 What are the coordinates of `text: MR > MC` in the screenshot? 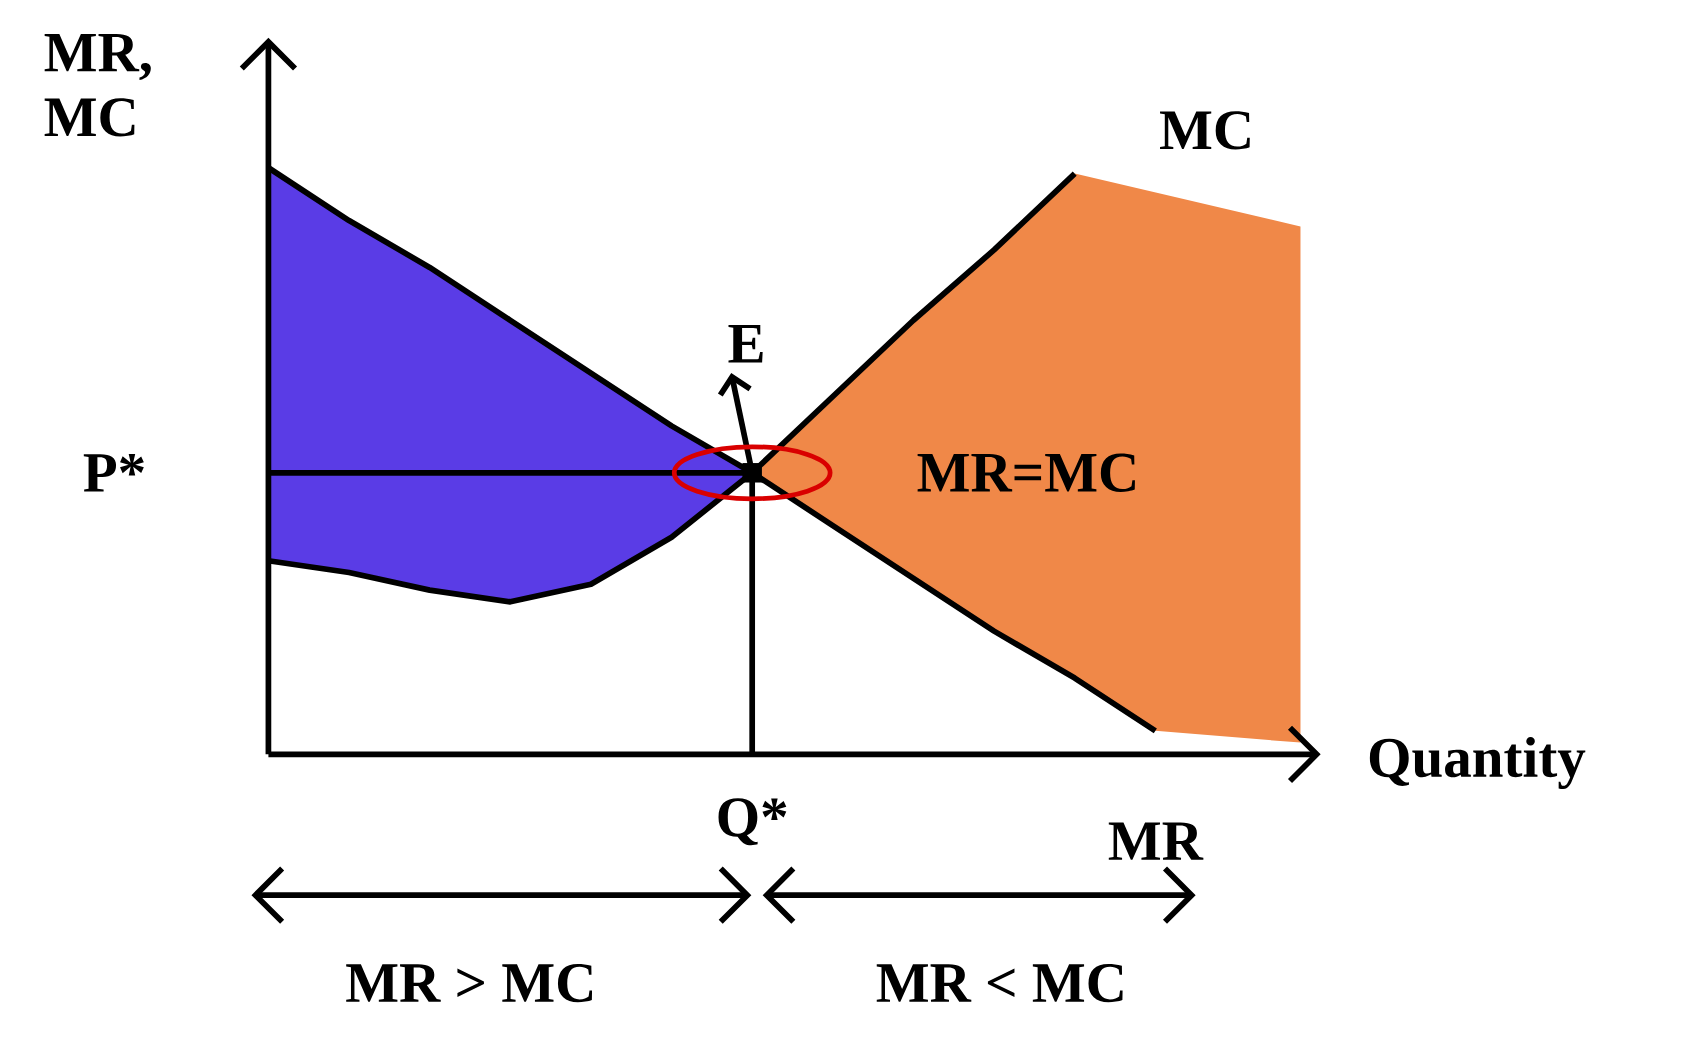 It's located at (469, 983).